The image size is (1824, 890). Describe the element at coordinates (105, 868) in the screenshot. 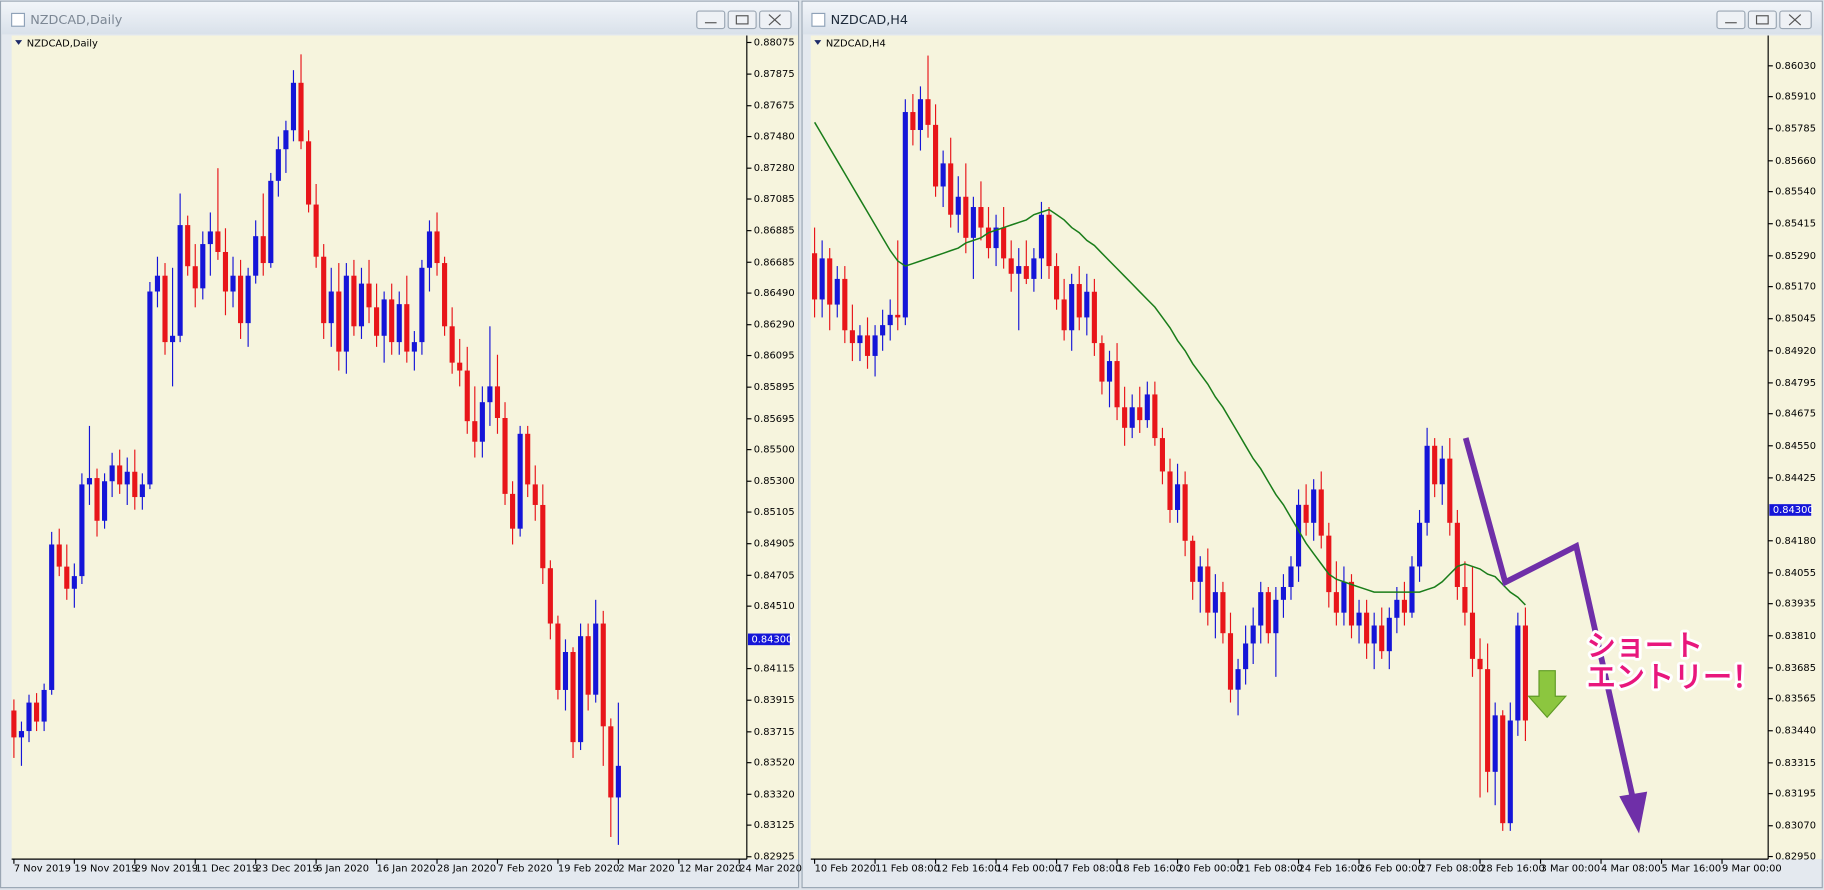

I see `x-tick-label: 19 Nov 2019` at that location.